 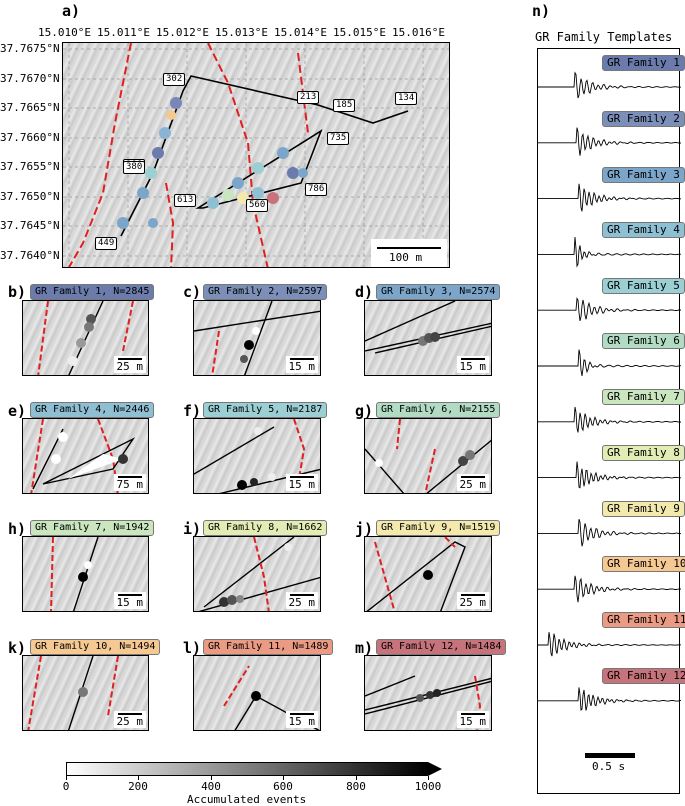 I want to click on panel-n-label: n), so click(x=541, y=11).